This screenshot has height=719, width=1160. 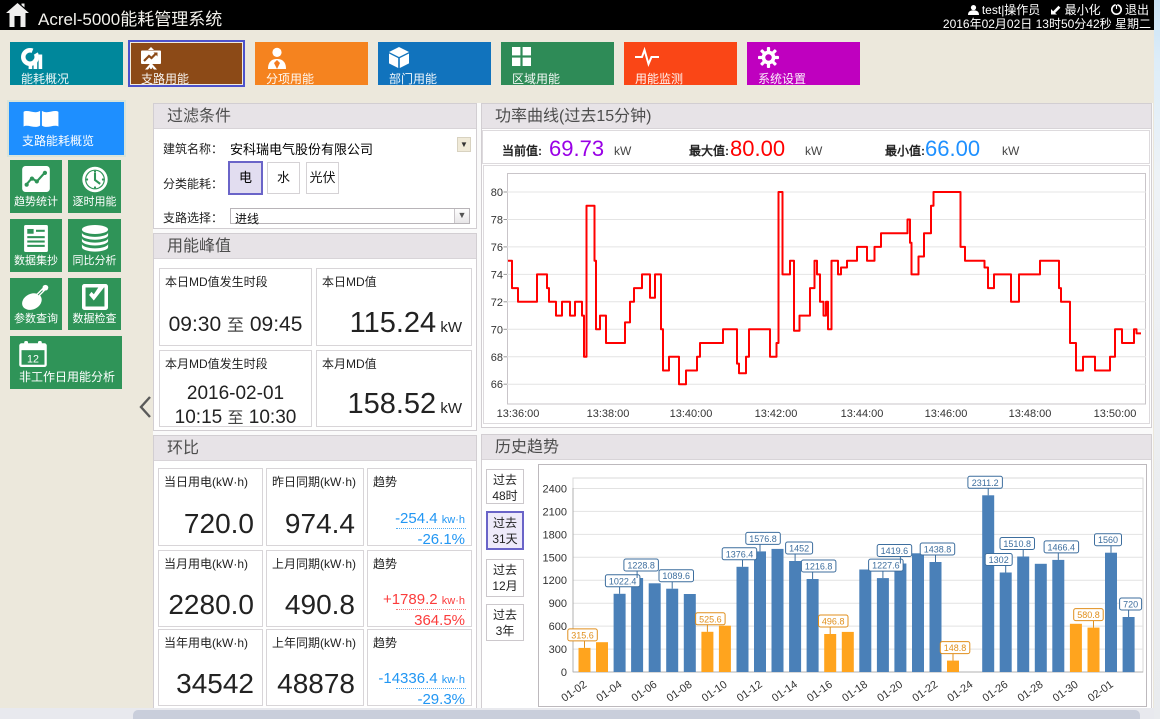 I want to click on svg-text: 70, so click(x=497, y=330).